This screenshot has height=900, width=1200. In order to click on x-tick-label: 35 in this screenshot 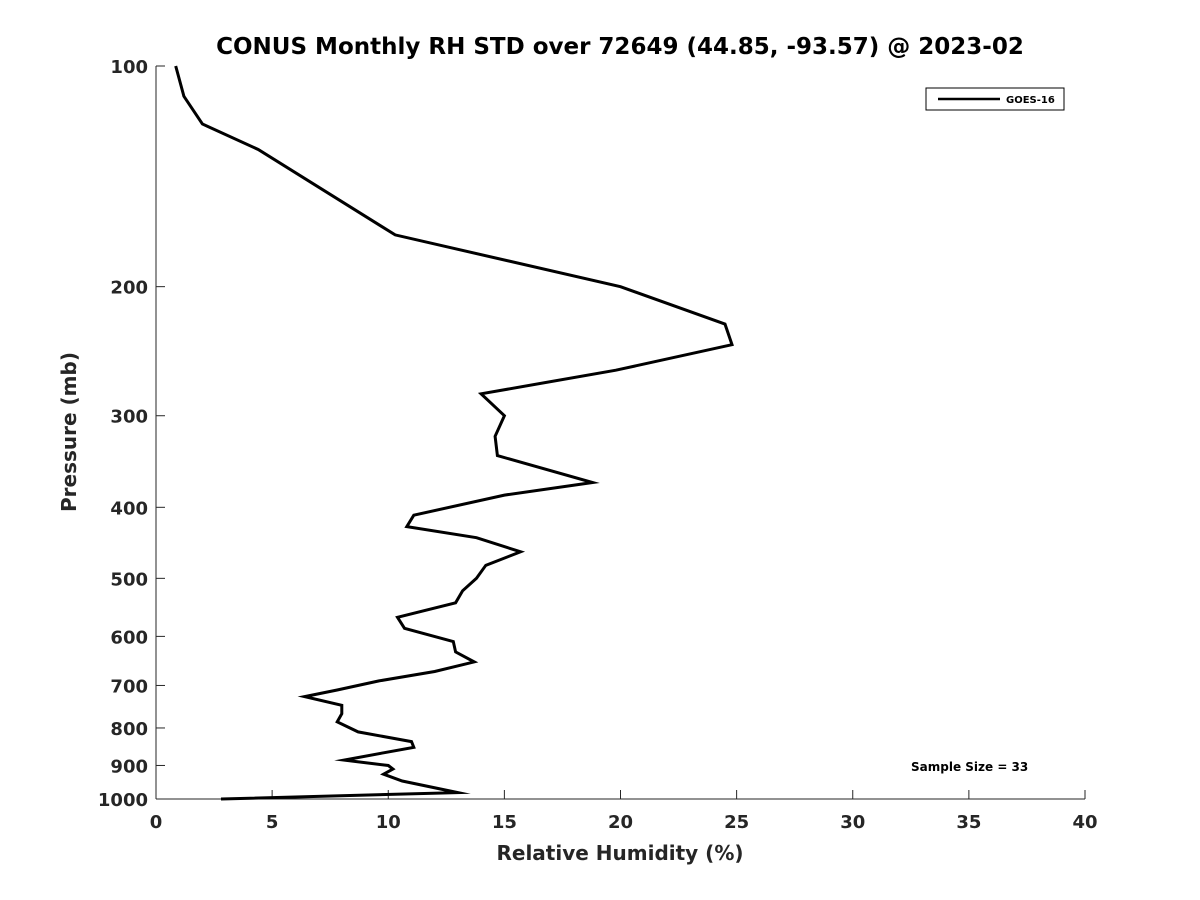, I will do `click(968, 822)`.